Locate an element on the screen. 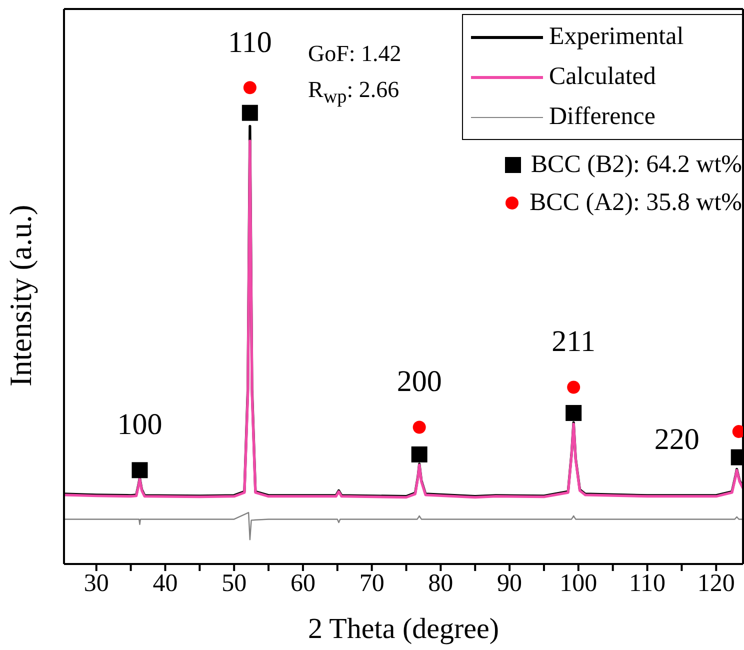 The width and height of the screenshot is (744, 650). x-tick-label: 50 is located at coordinates (234, 583).